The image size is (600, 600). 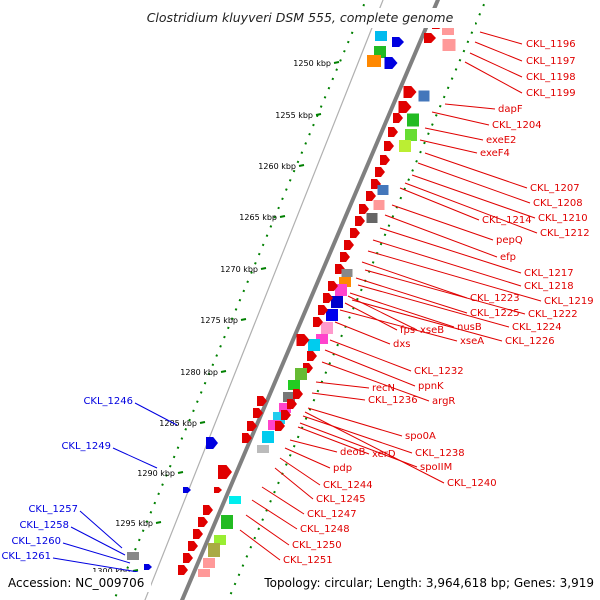 What do you see at coordinates (507, 220) in the screenshot?
I see `gene-label: CKL_1214` at bounding box center [507, 220].